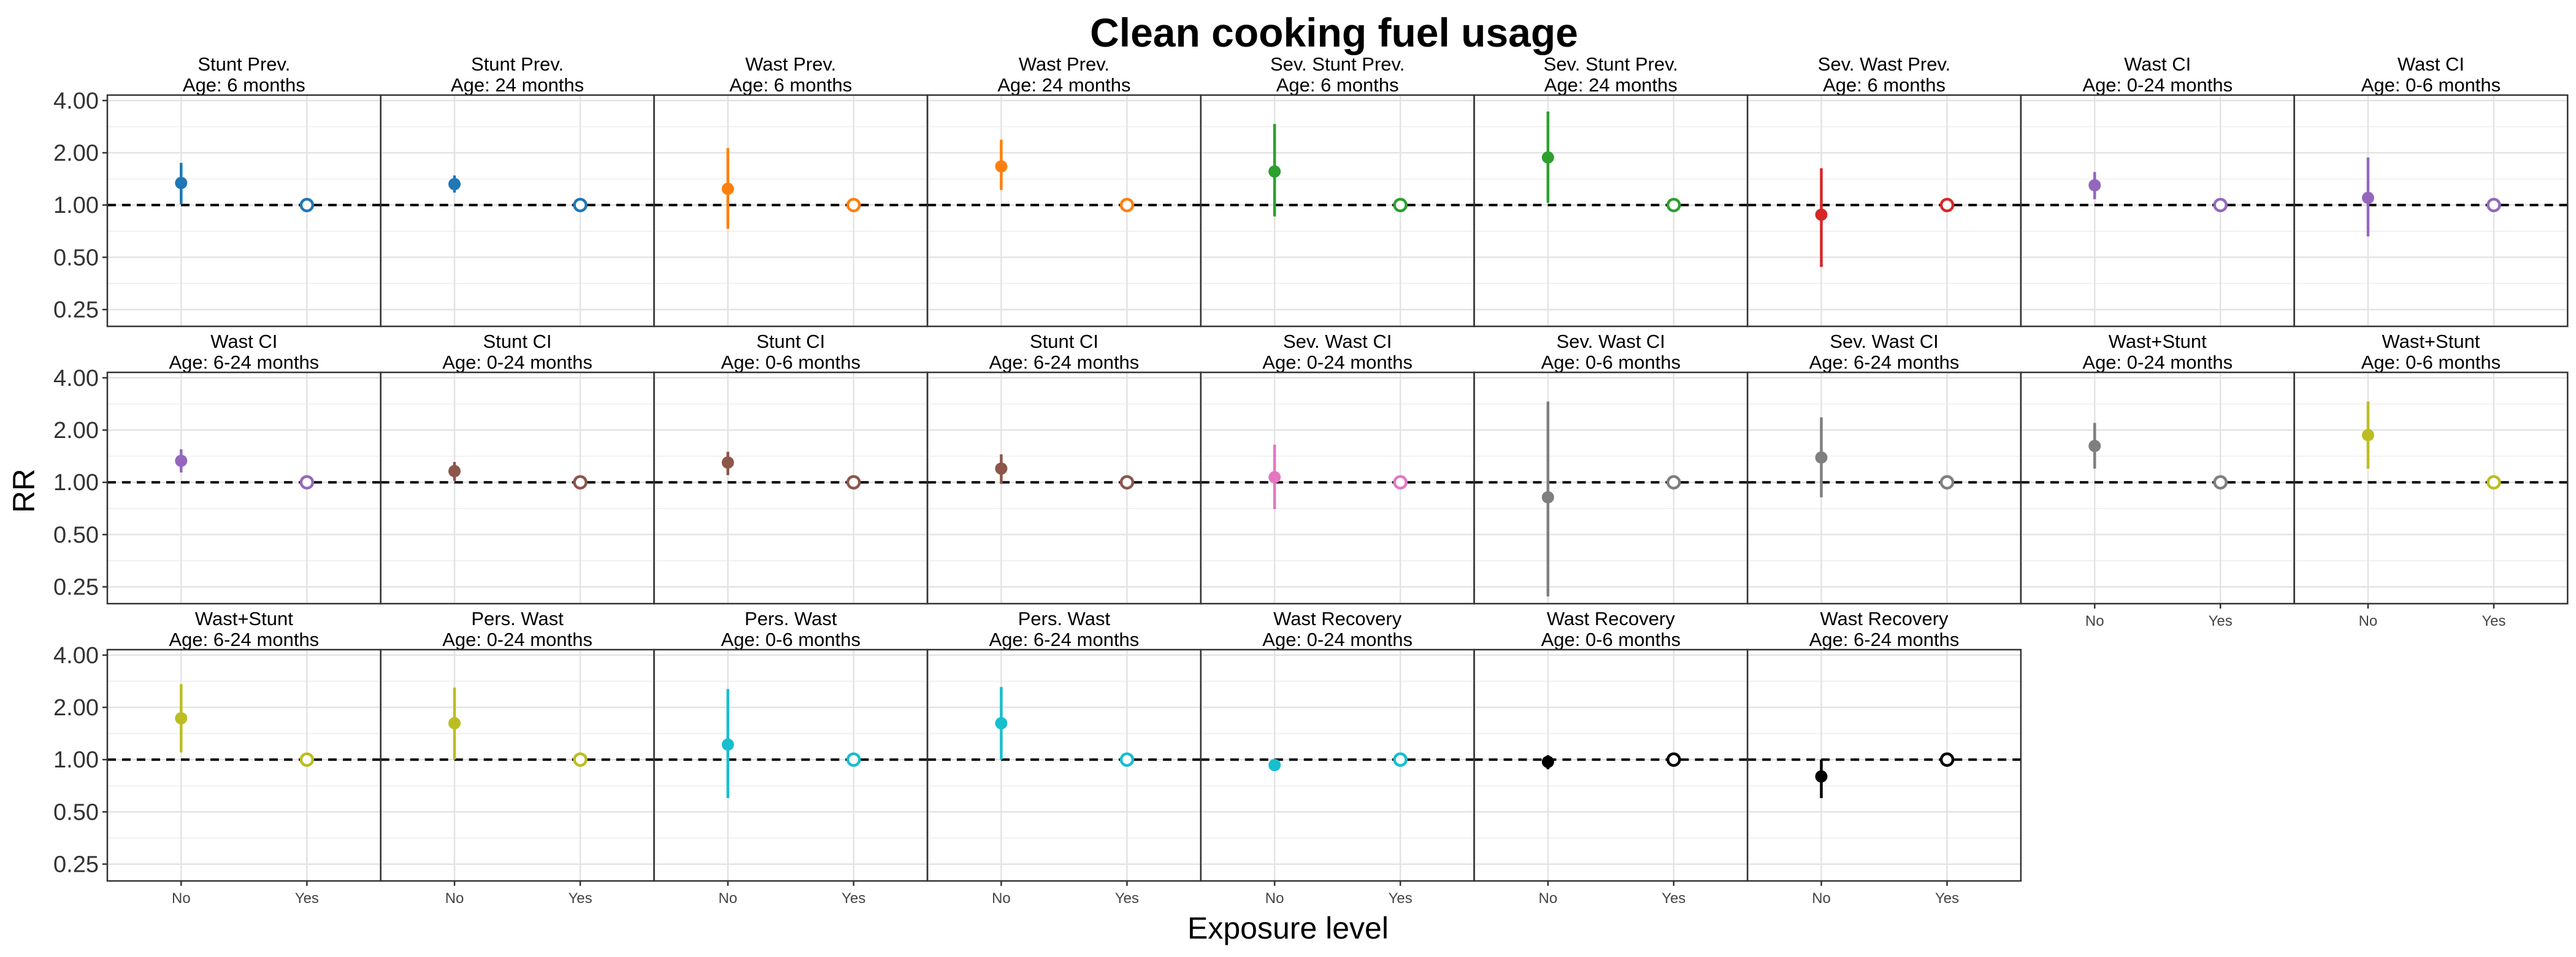 This screenshot has height=957, width=2576. What do you see at coordinates (1884, 64) in the screenshot?
I see `panel-outcome-label: Sev. Wast Prev.` at bounding box center [1884, 64].